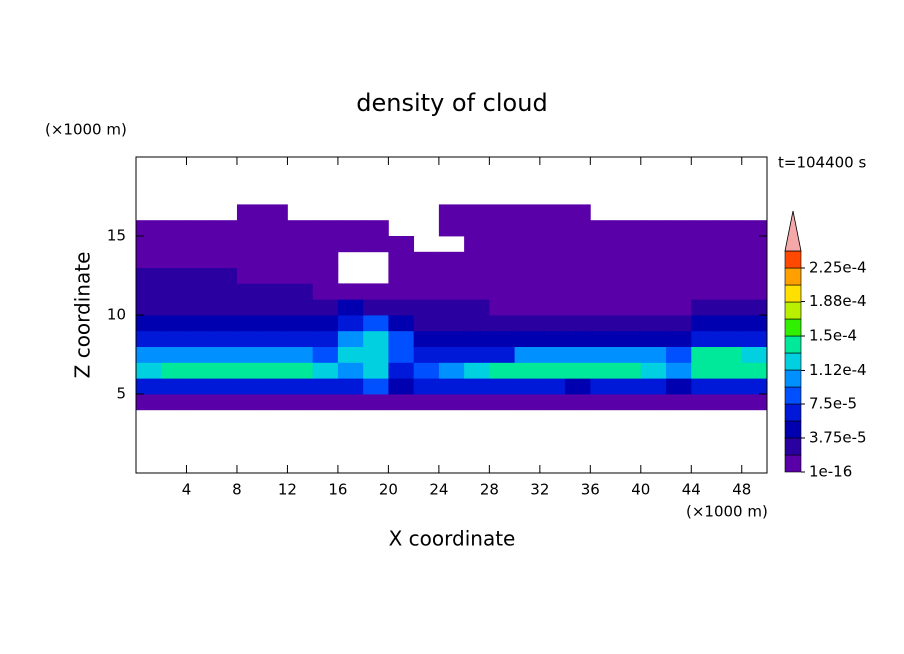  Describe the element at coordinates (838, 370) in the screenshot. I see `colorbar-label: 1.12e-4` at that location.